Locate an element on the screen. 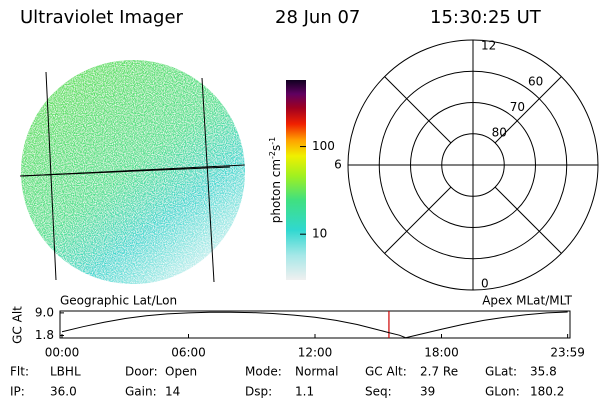 This screenshot has height=400, width=600. mlt-label: 6 is located at coordinates (338, 165).